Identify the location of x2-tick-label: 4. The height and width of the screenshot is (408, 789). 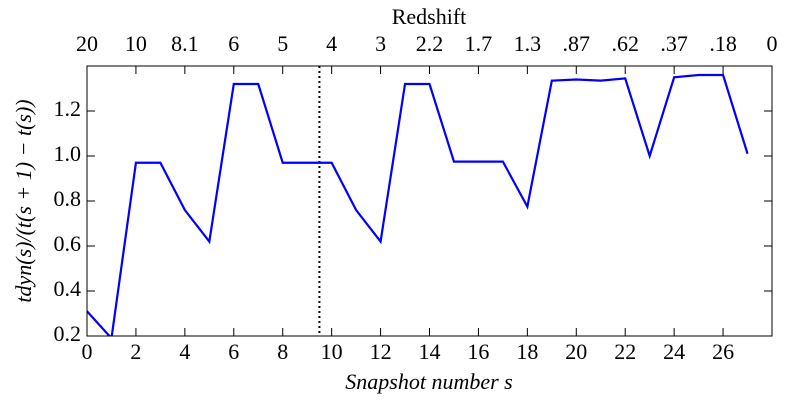
(331, 43).